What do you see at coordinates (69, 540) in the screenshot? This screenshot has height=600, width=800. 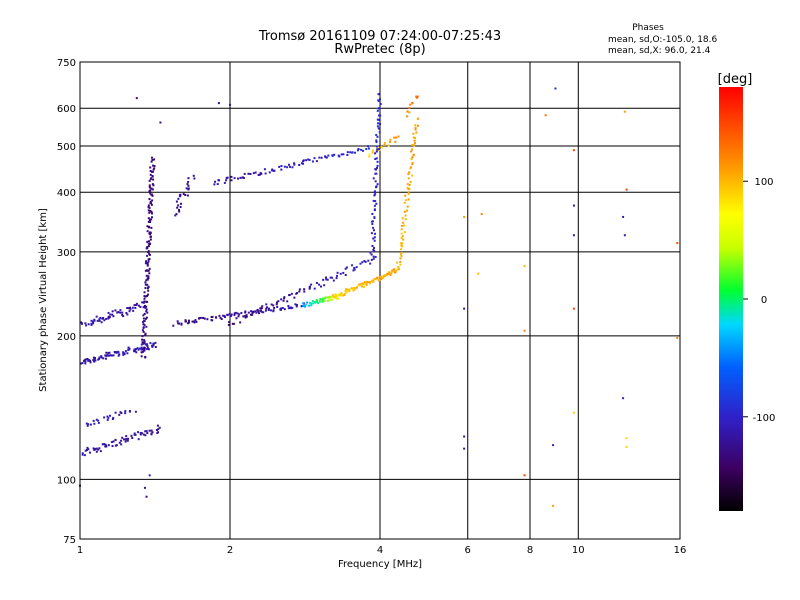 I see `y-tick-label: 75` at bounding box center [69, 540].